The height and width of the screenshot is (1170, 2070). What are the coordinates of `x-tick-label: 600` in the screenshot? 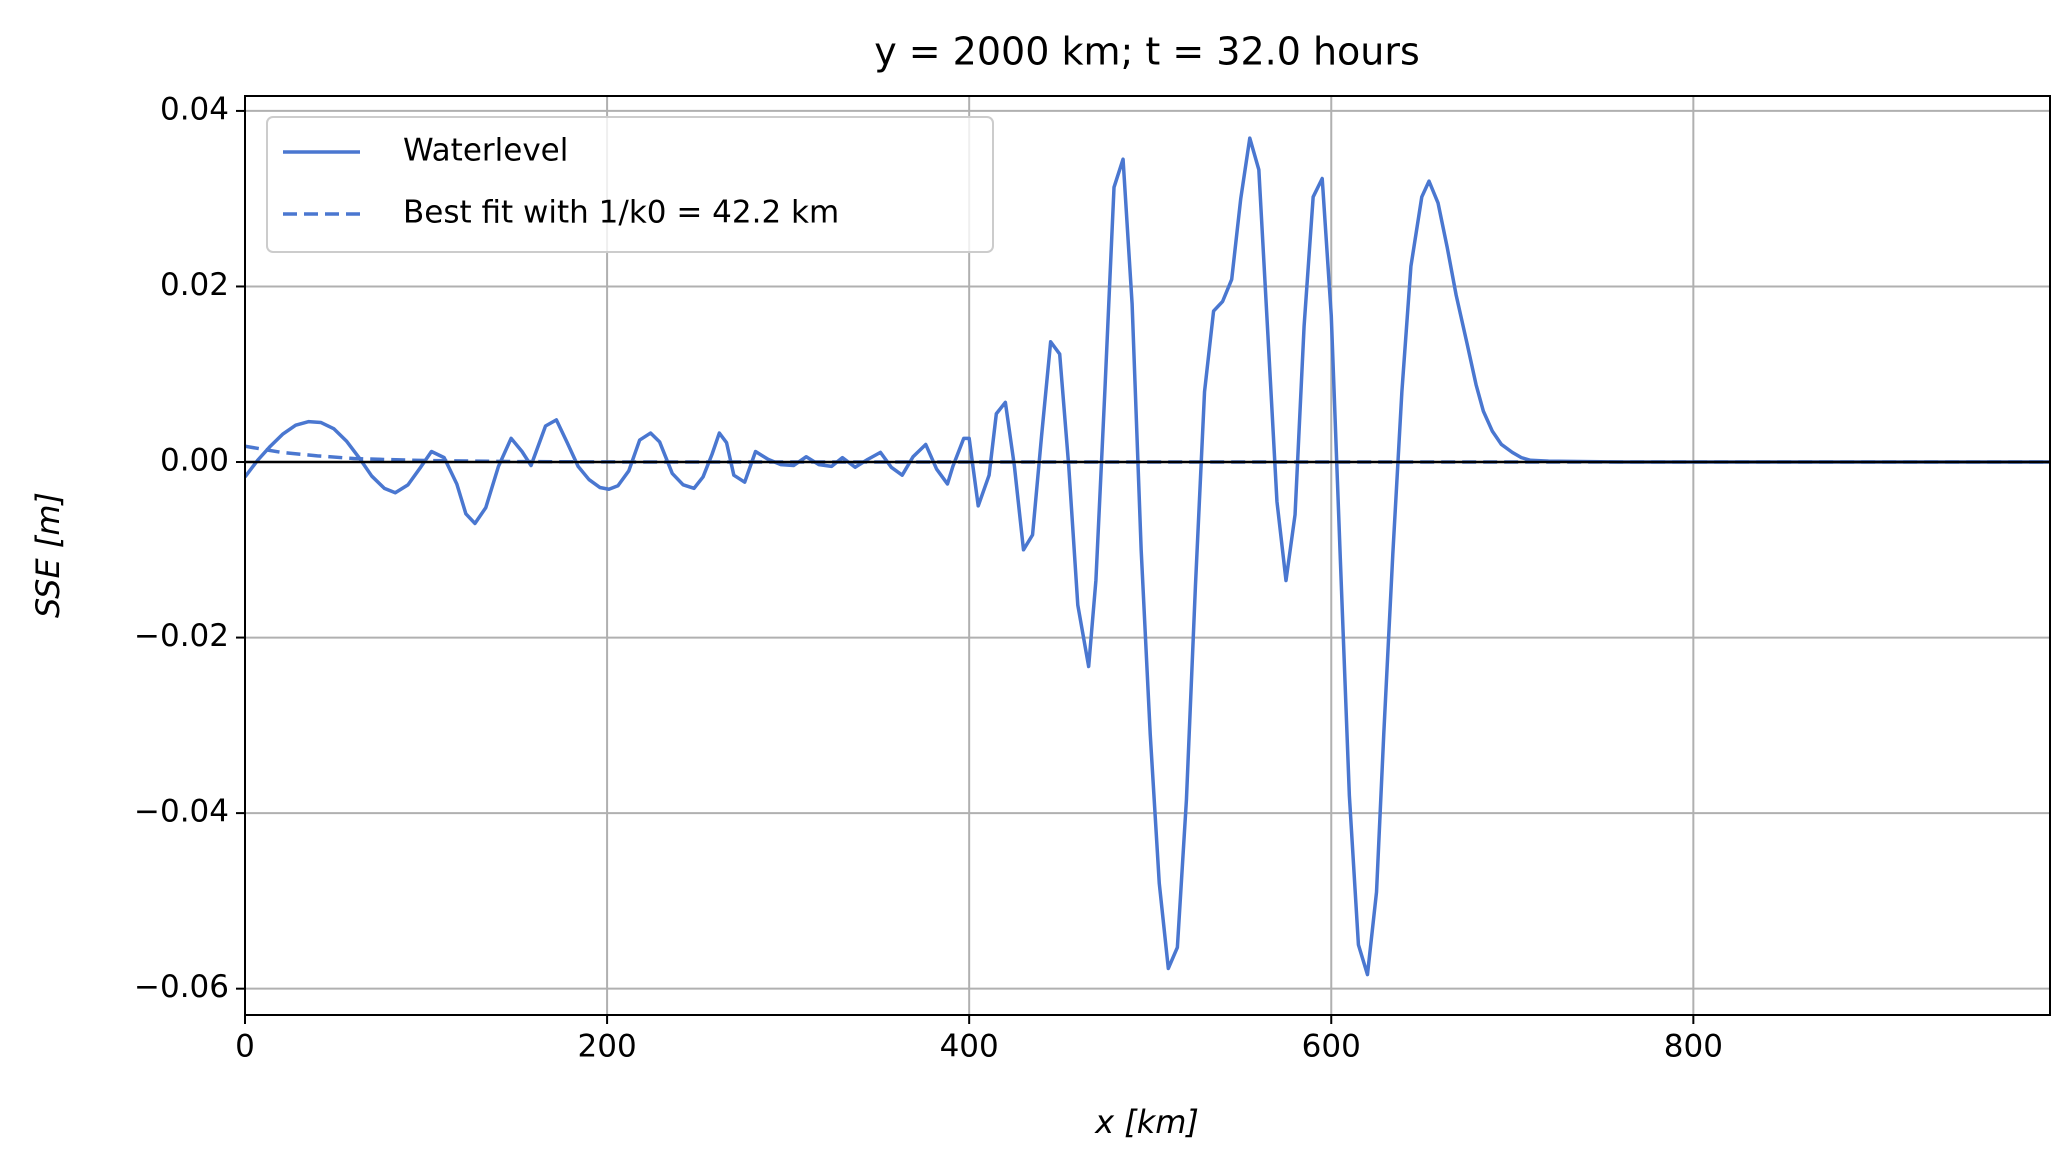 It's located at (1331, 1047).